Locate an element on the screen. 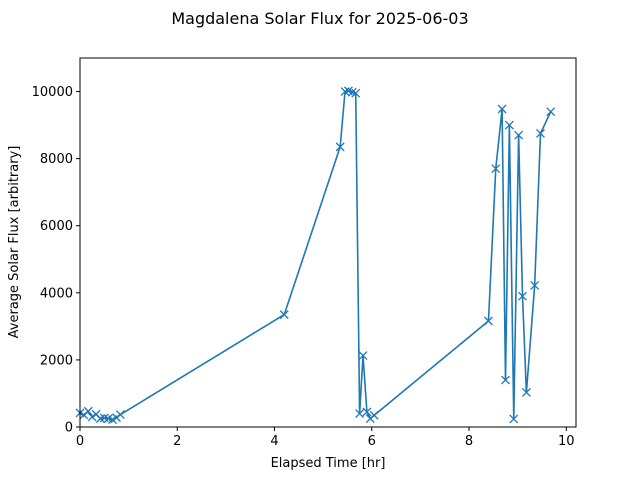 The width and height of the screenshot is (640, 480). y-tick-label: 4000 is located at coordinates (56, 293).